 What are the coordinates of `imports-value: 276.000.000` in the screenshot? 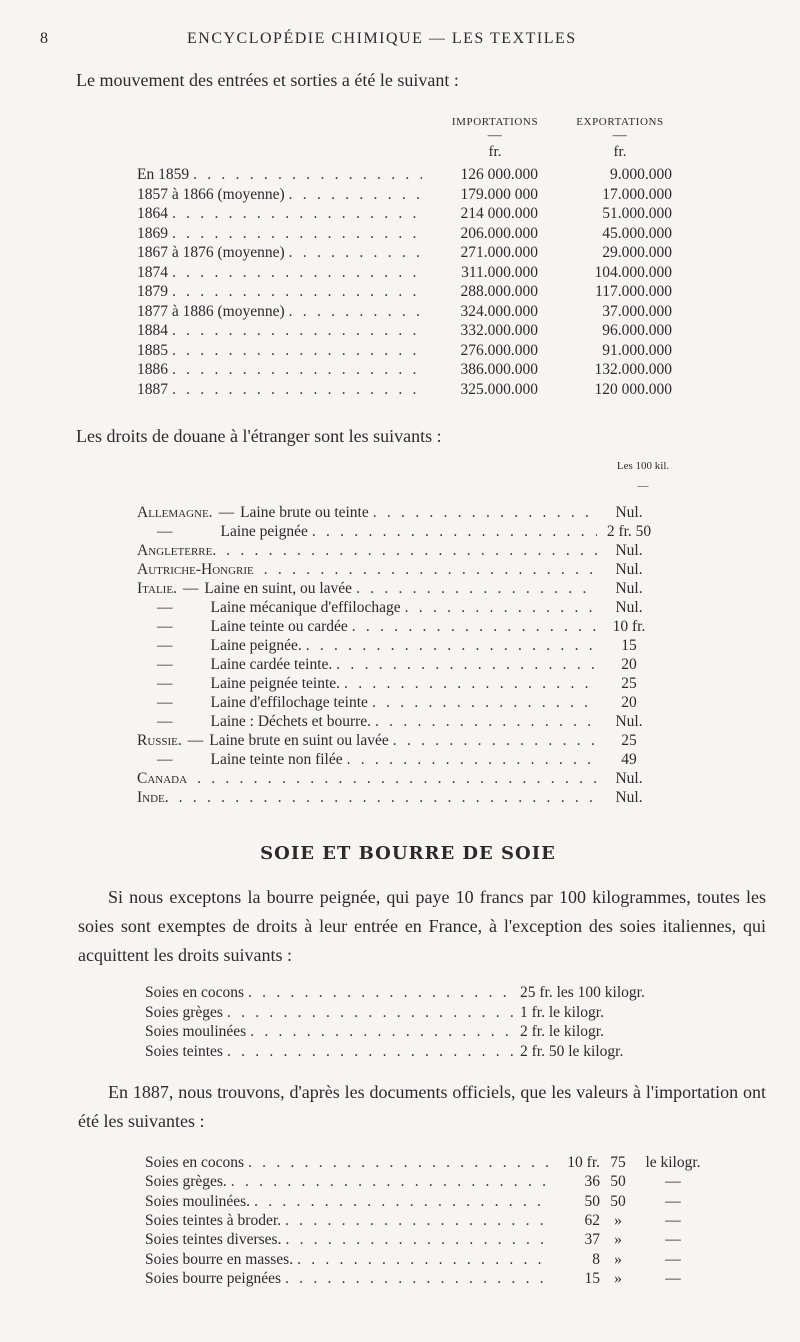 It's located at (499, 350).